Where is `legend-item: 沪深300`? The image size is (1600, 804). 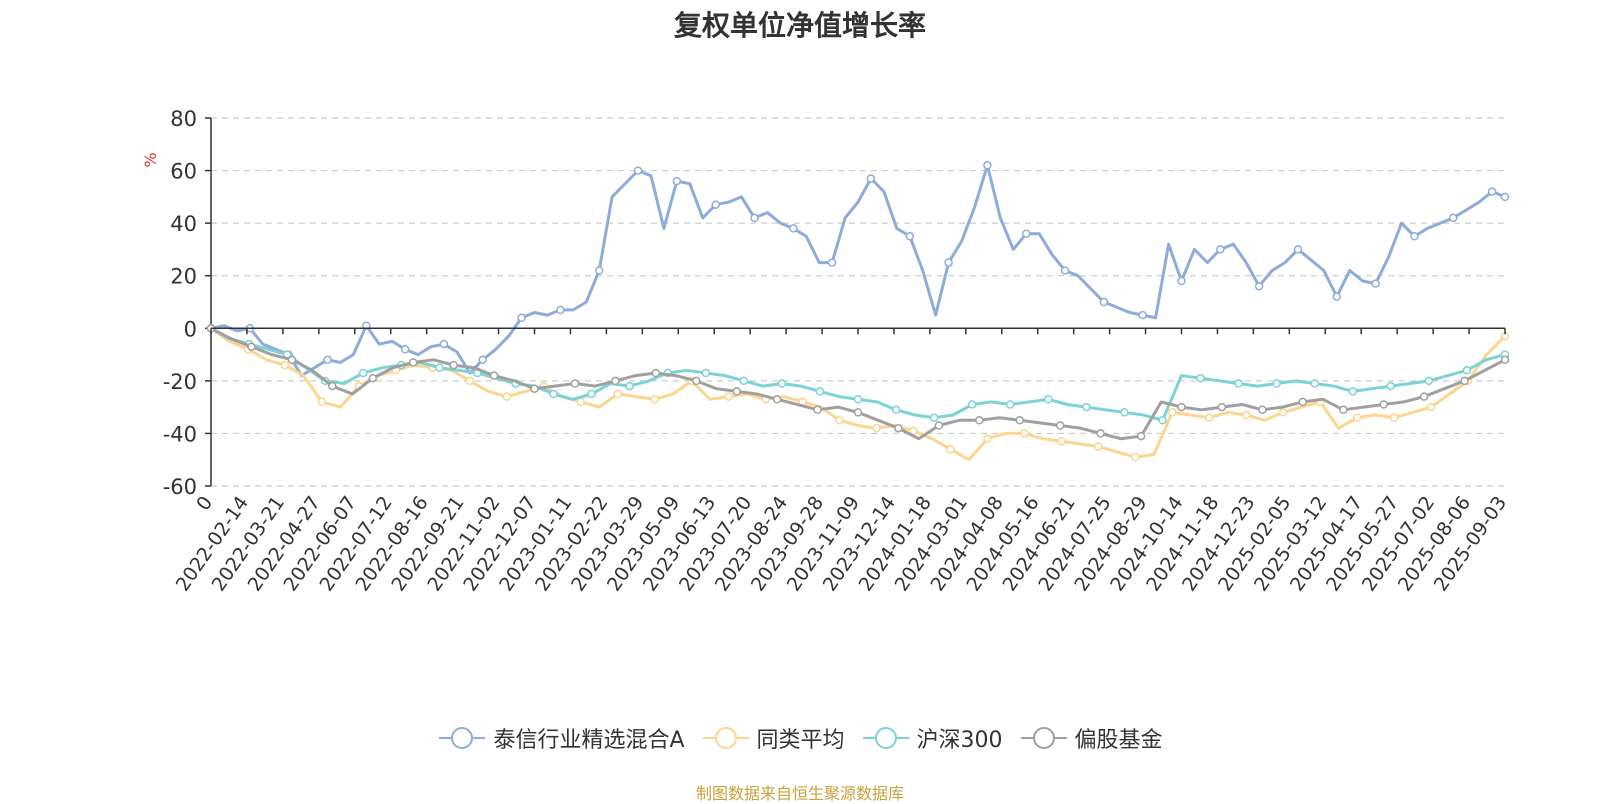
legend-item: 沪深300 is located at coordinates (932, 738).